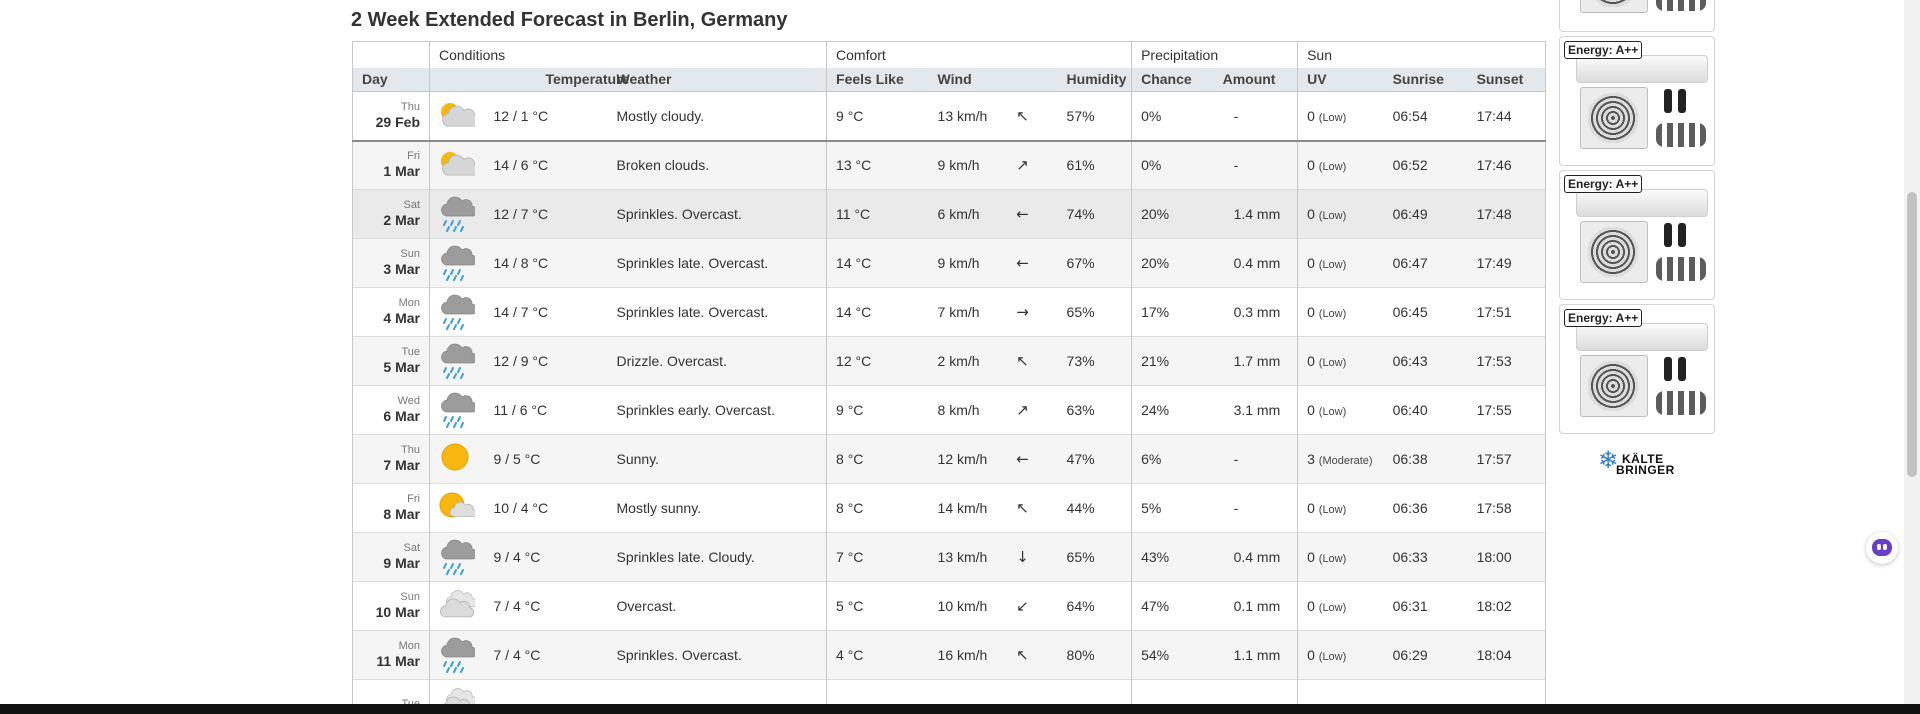  What do you see at coordinates (397, 612) in the screenshot?
I see `day-date: 10 Mar` at bounding box center [397, 612].